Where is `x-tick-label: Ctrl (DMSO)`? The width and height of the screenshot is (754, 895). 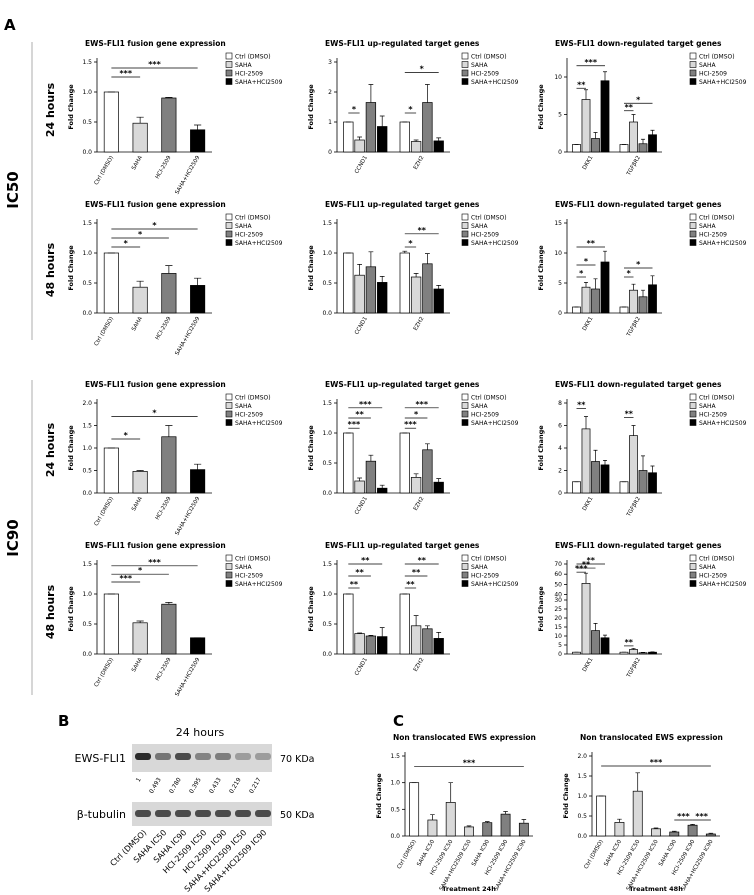
x-tick-label: Ctrl (DMSO) is located at coordinates (105, 331).